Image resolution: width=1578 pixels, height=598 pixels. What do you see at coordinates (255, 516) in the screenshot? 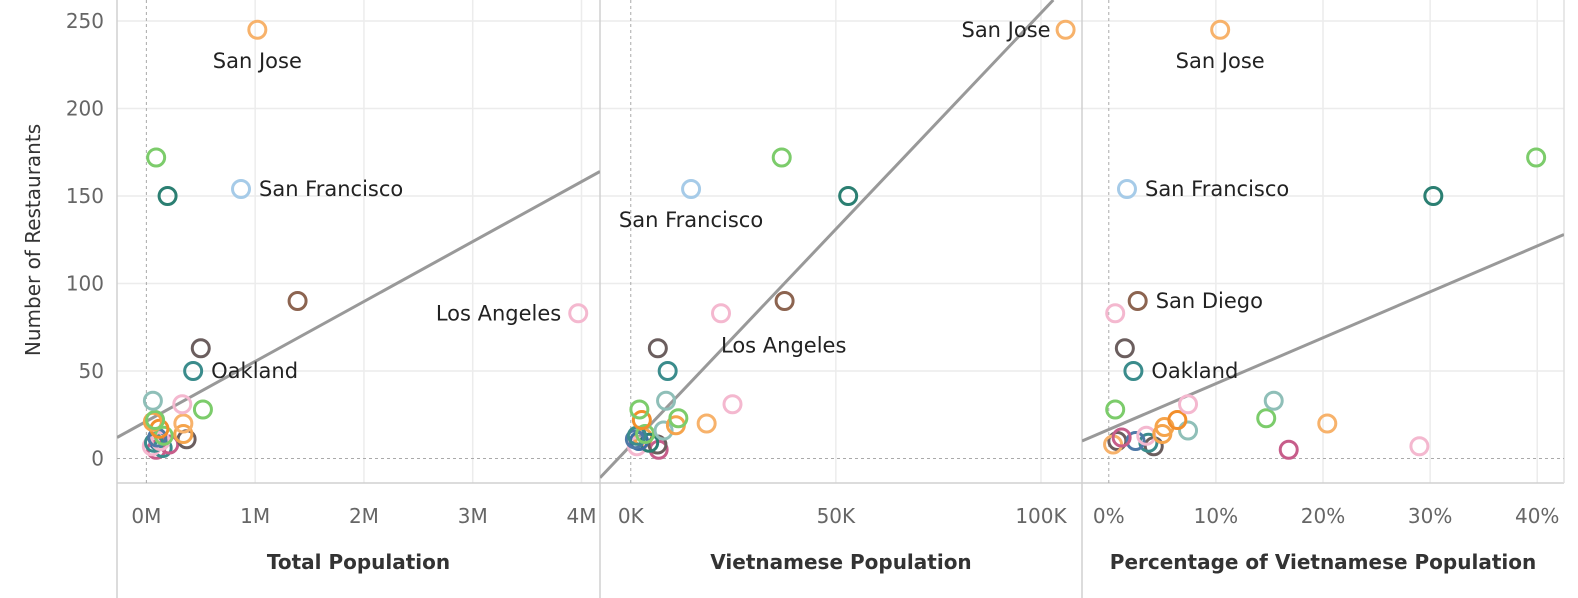
I see `x-tick-label: 1M` at bounding box center [255, 516].